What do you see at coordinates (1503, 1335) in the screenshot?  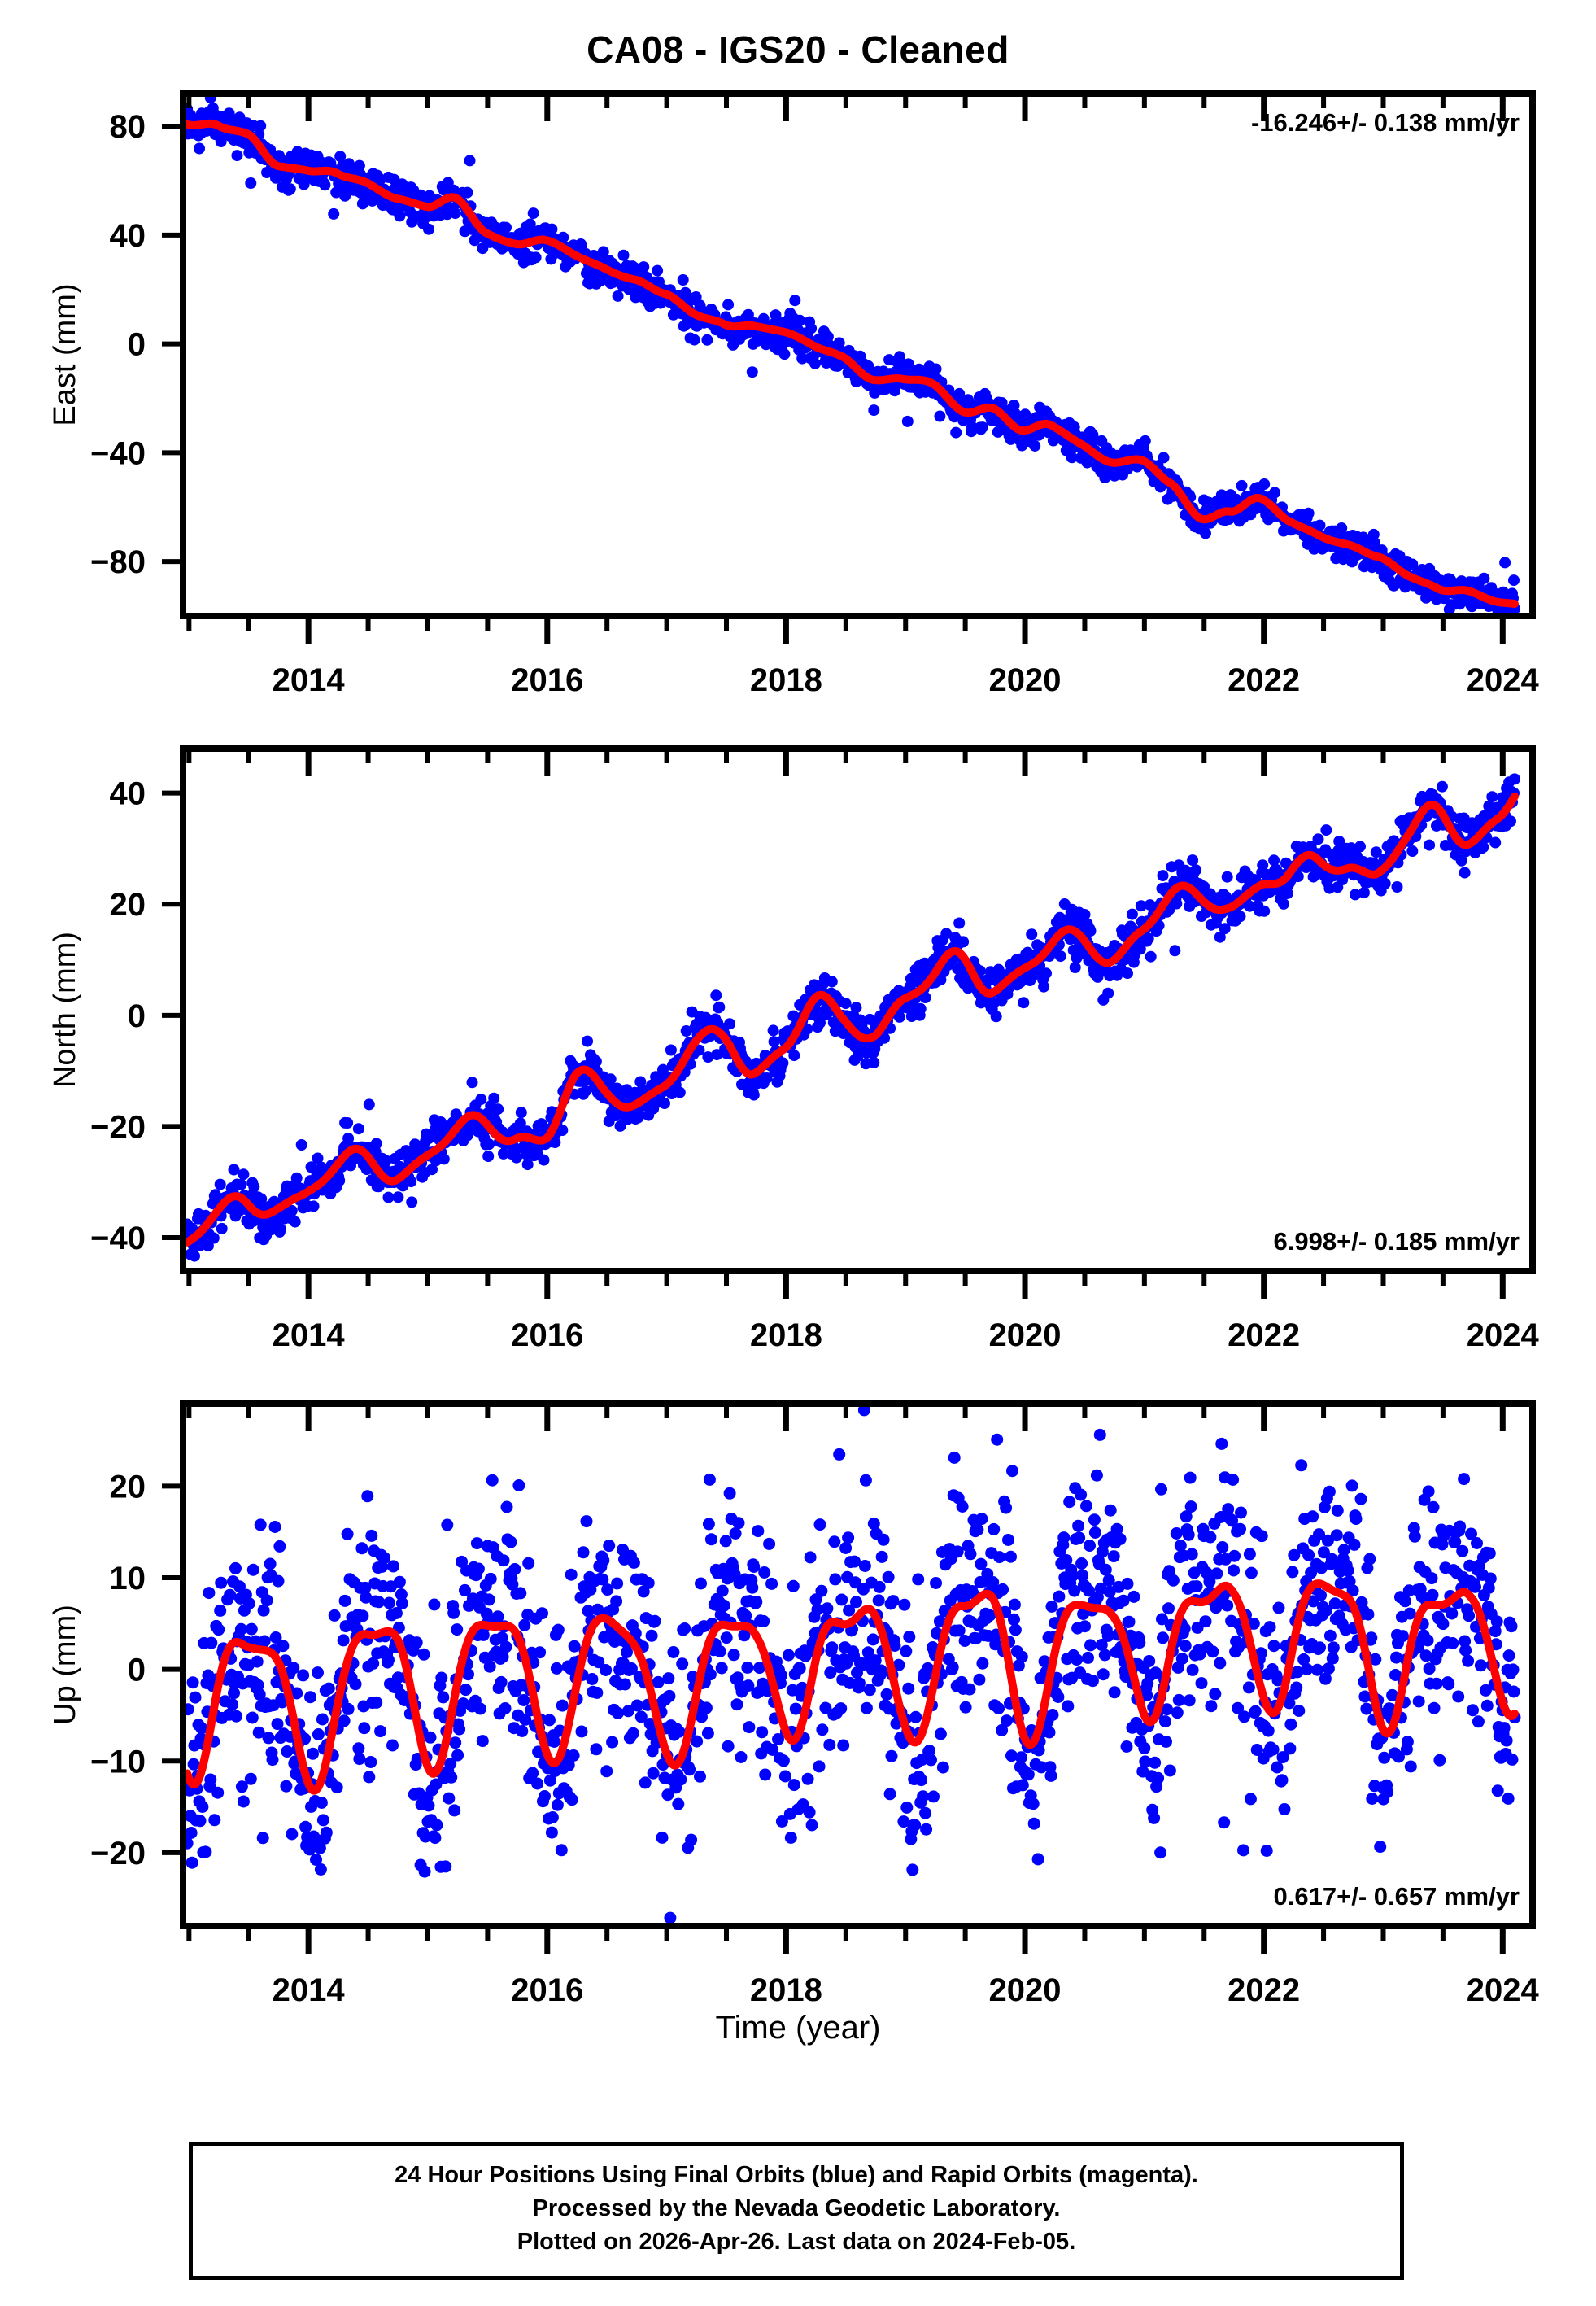 I see `x-tick-label-north: 2024` at bounding box center [1503, 1335].